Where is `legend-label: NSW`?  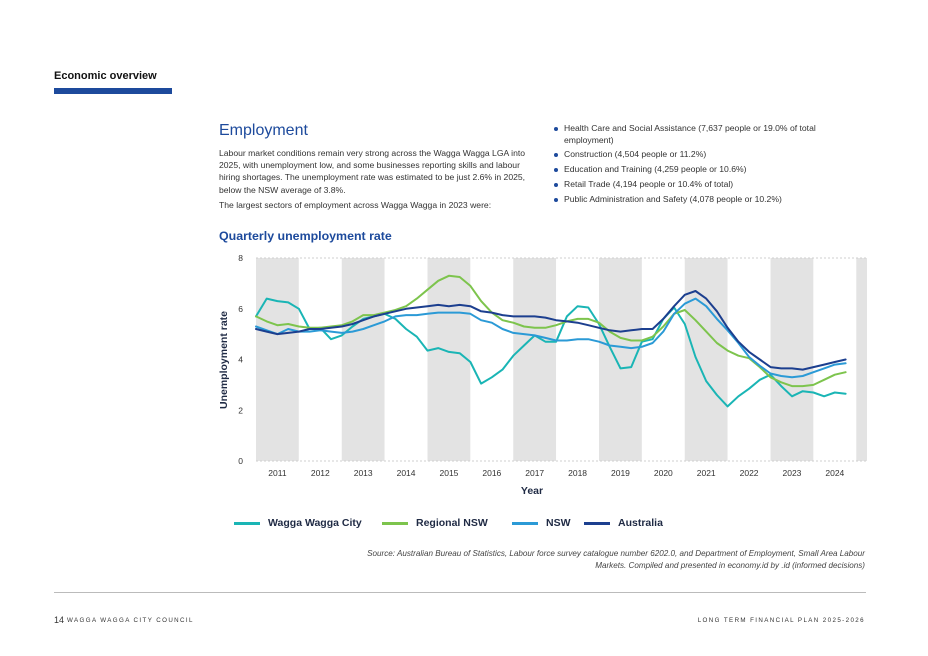
legend-label: NSW is located at coordinates (558, 523).